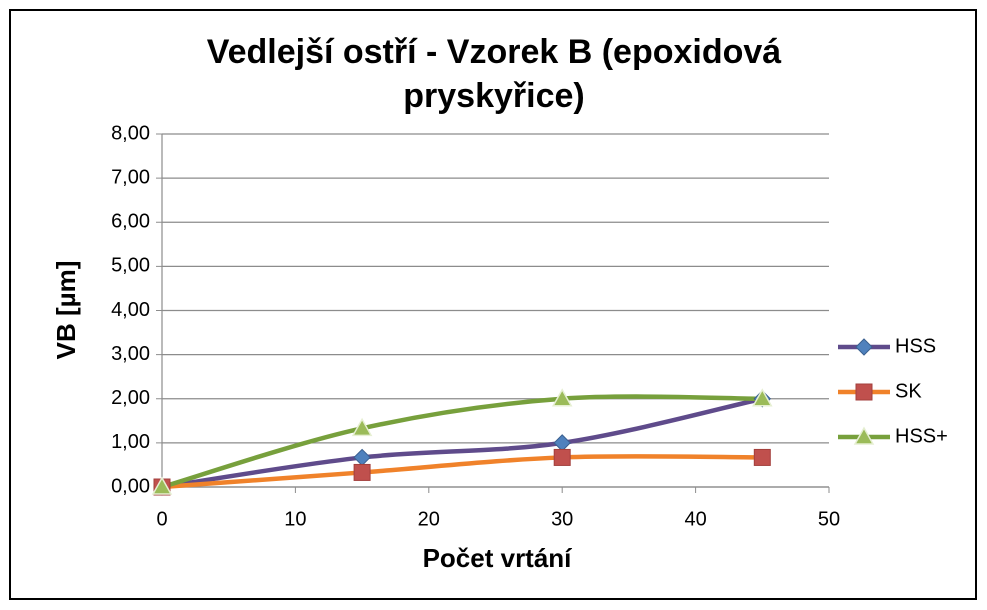  Describe the element at coordinates (695, 519) in the screenshot. I see `x-tick-label: 40` at that location.